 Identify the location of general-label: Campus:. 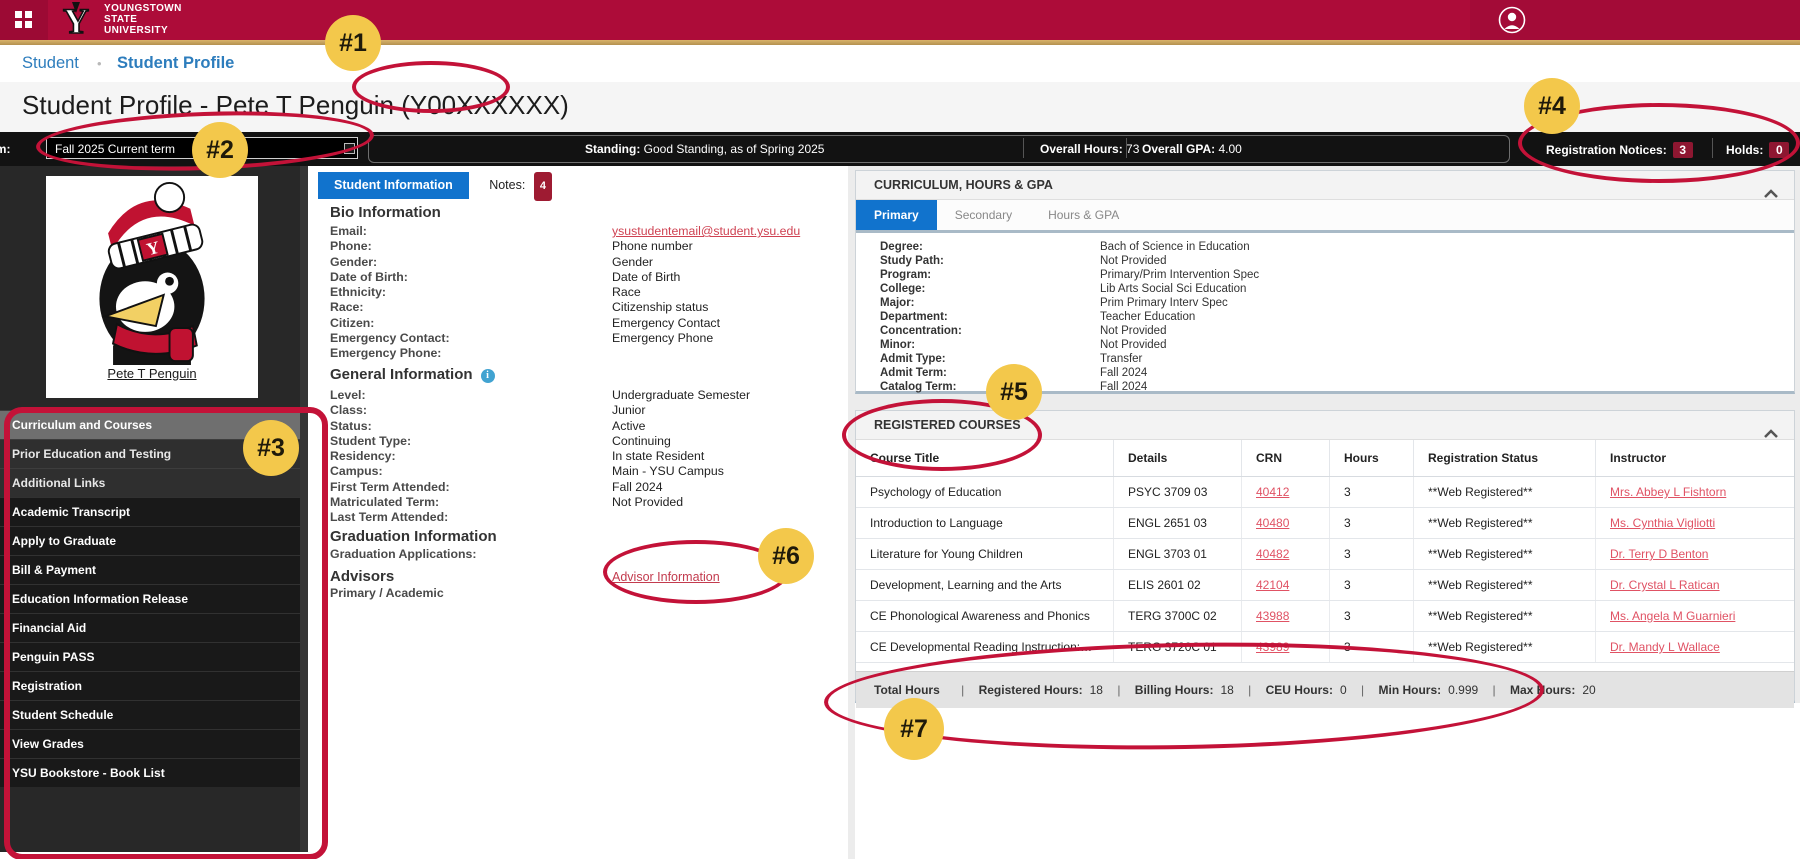
(356, 471).